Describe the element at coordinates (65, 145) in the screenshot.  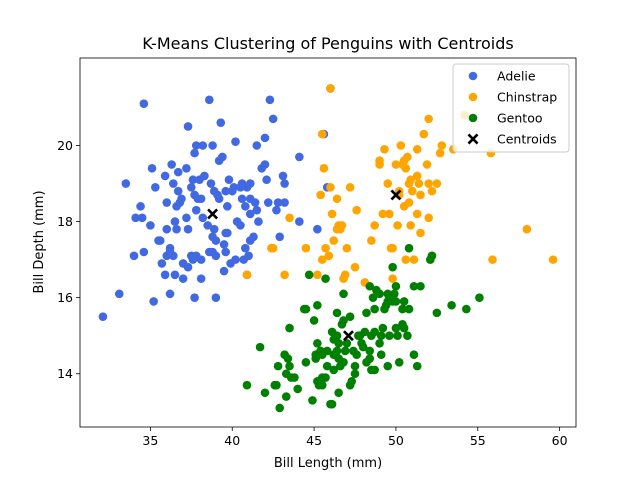
I see `y-tick-label: 20` at that location.